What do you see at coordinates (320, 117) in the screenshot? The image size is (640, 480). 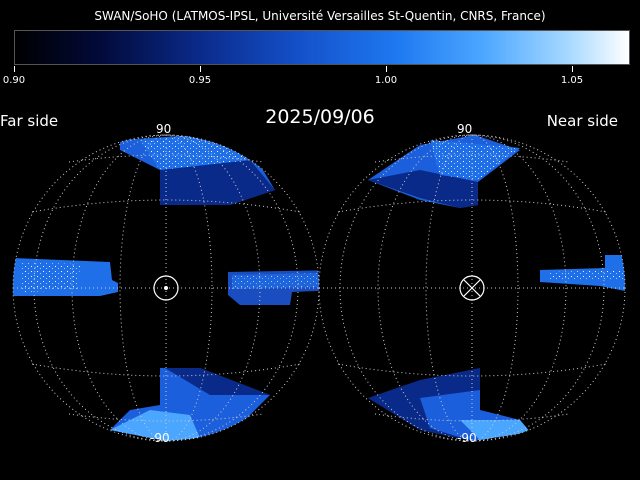 I see `date-label: 2025/09/06` at bounding box center [320, 117].